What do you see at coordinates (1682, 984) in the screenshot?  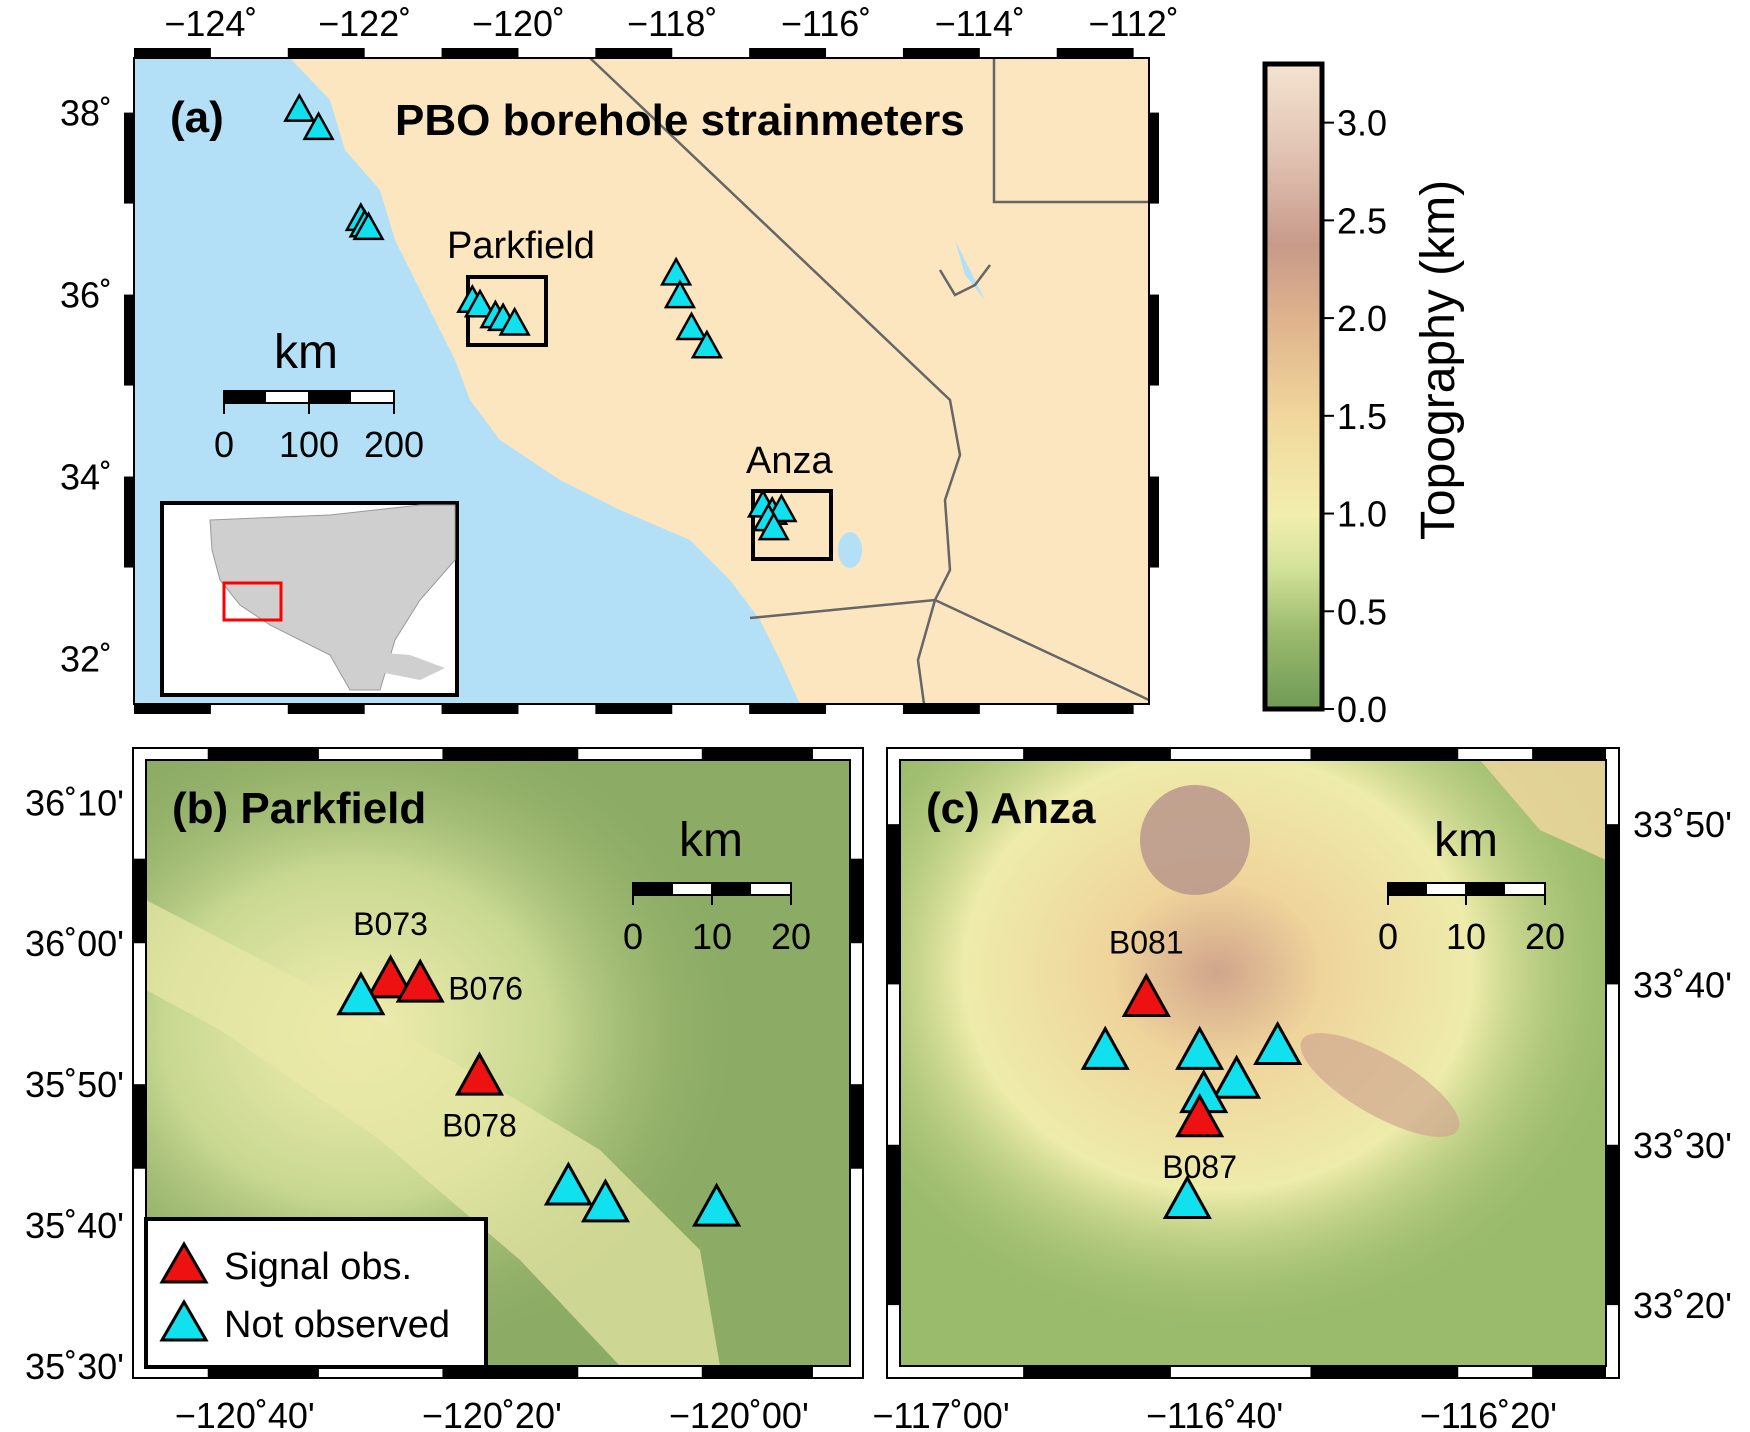 I see `lat-tick: 33˚40'` at bounding box center [1682, 984].